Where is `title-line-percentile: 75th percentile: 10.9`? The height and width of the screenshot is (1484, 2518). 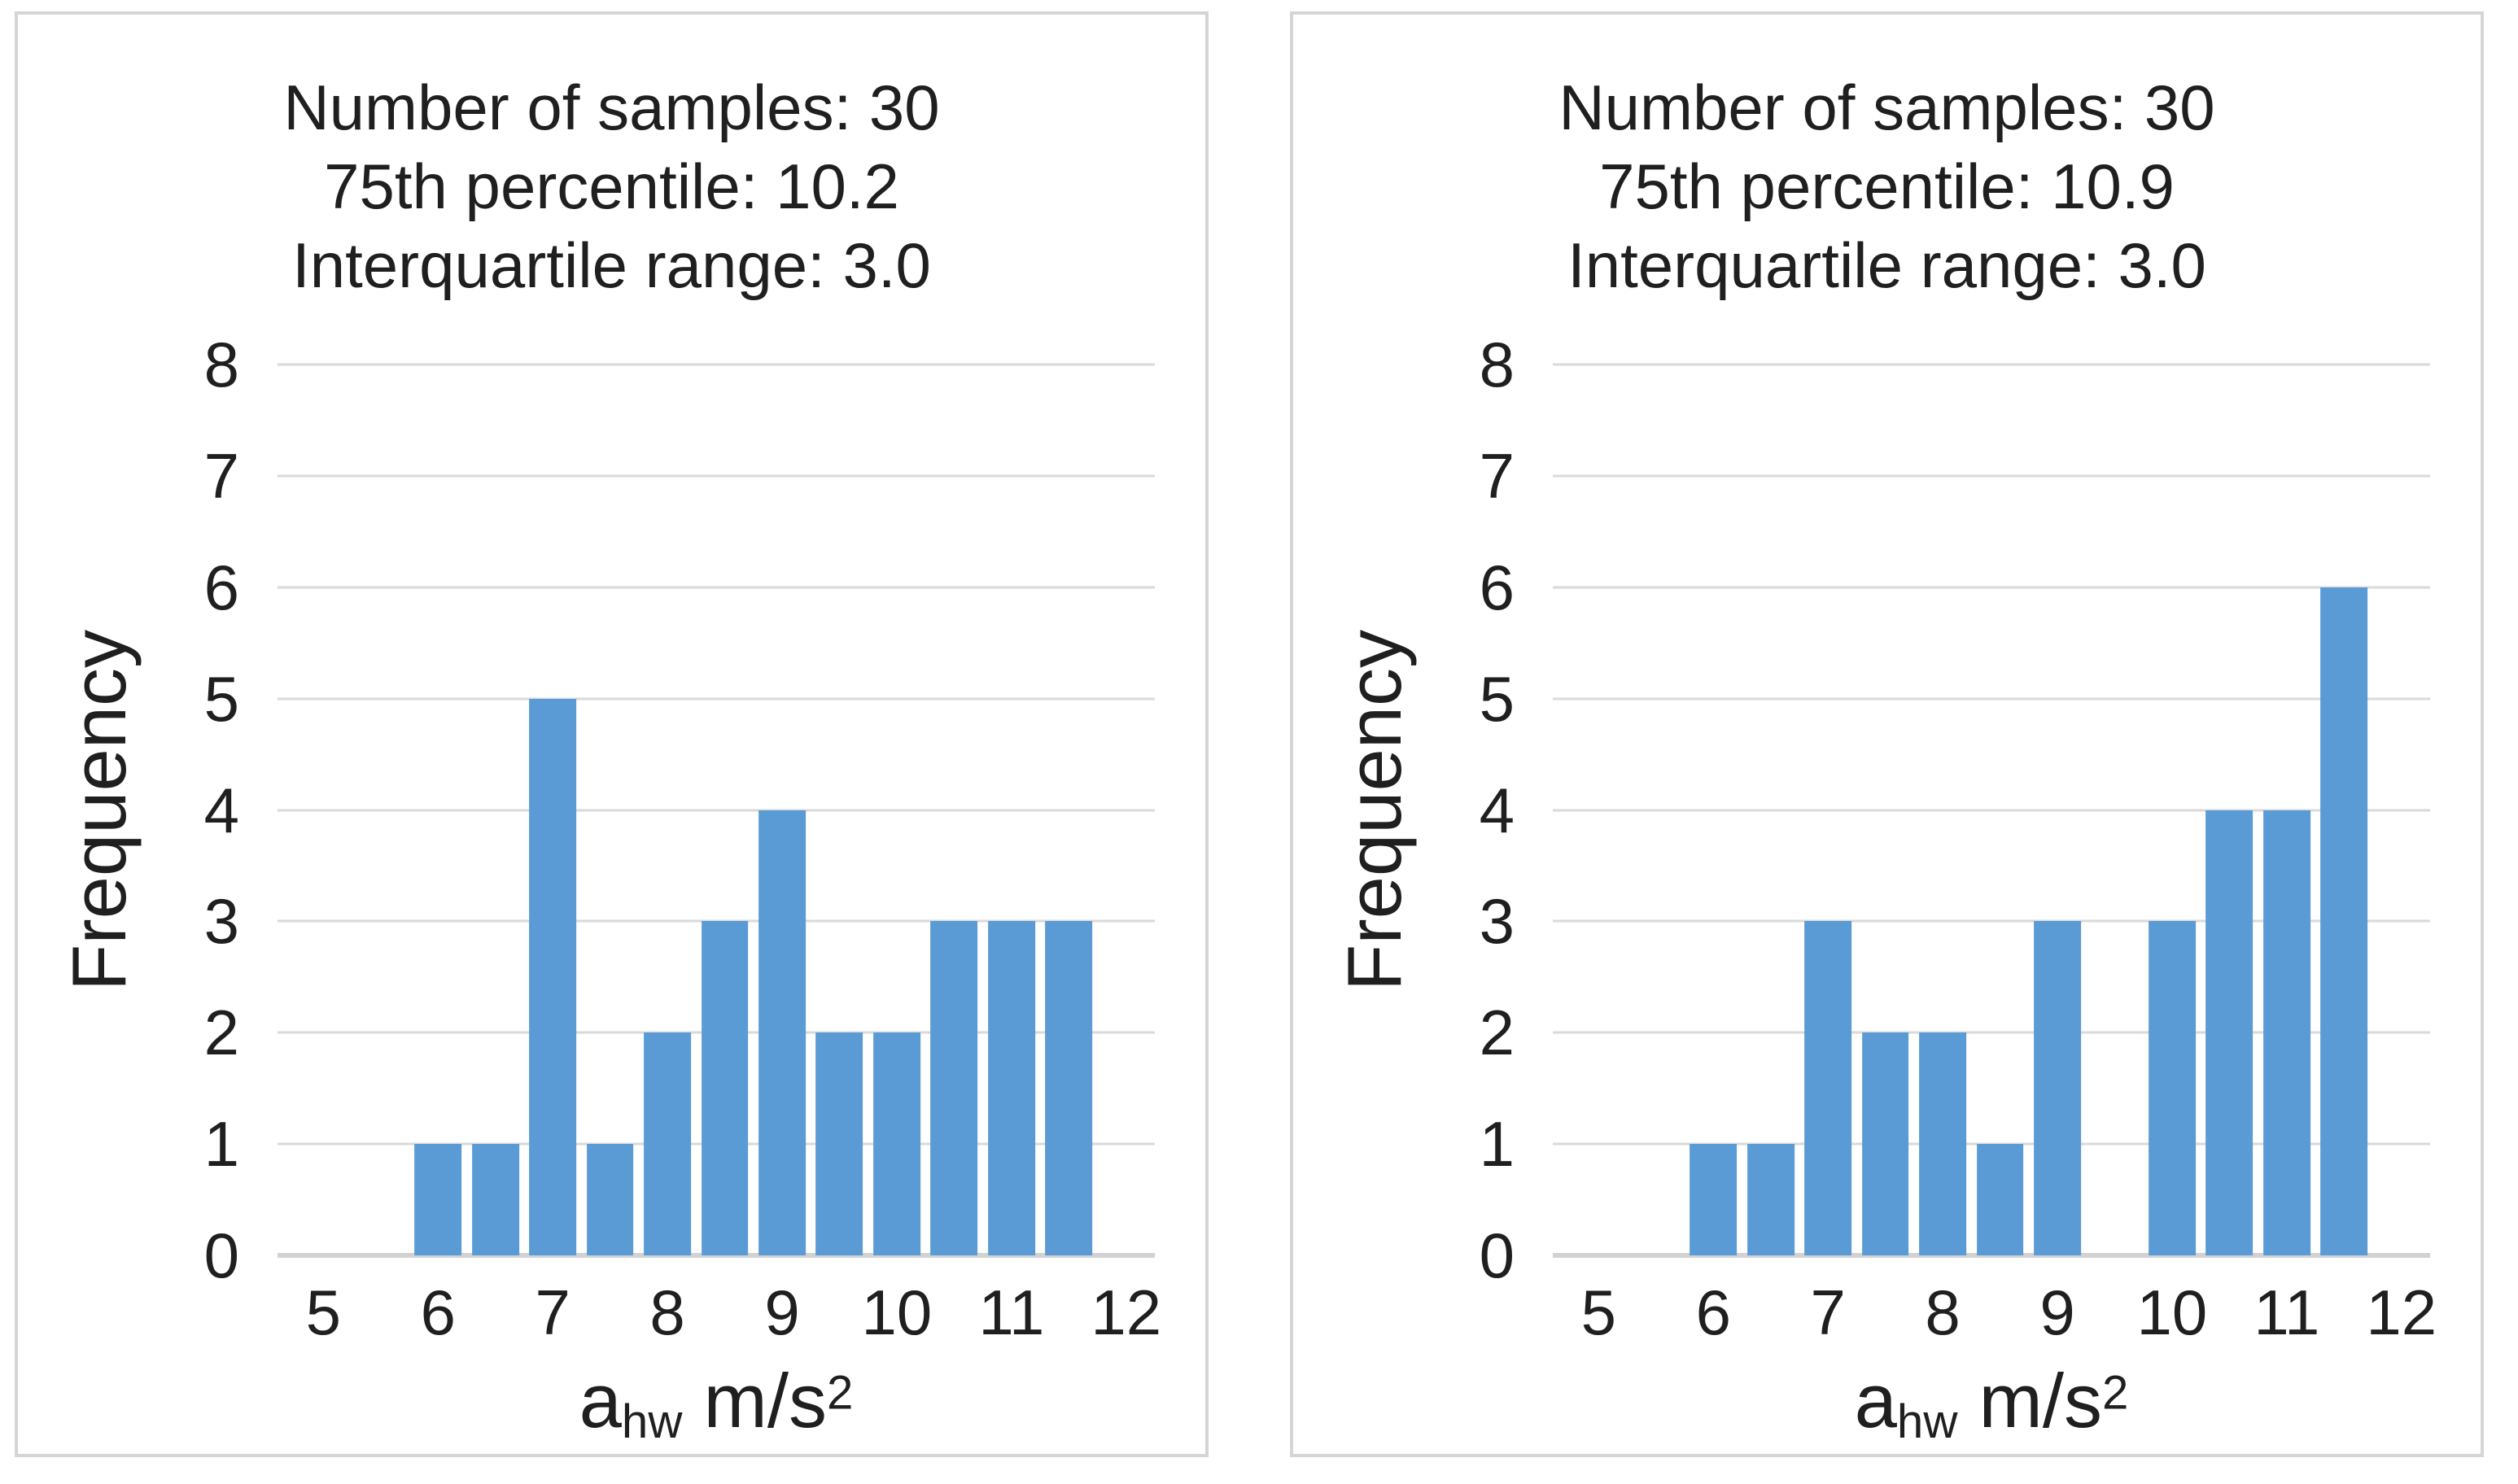 title-line-percentile: 75th percentile: 10.9 is located at coordinates (1887, 187).